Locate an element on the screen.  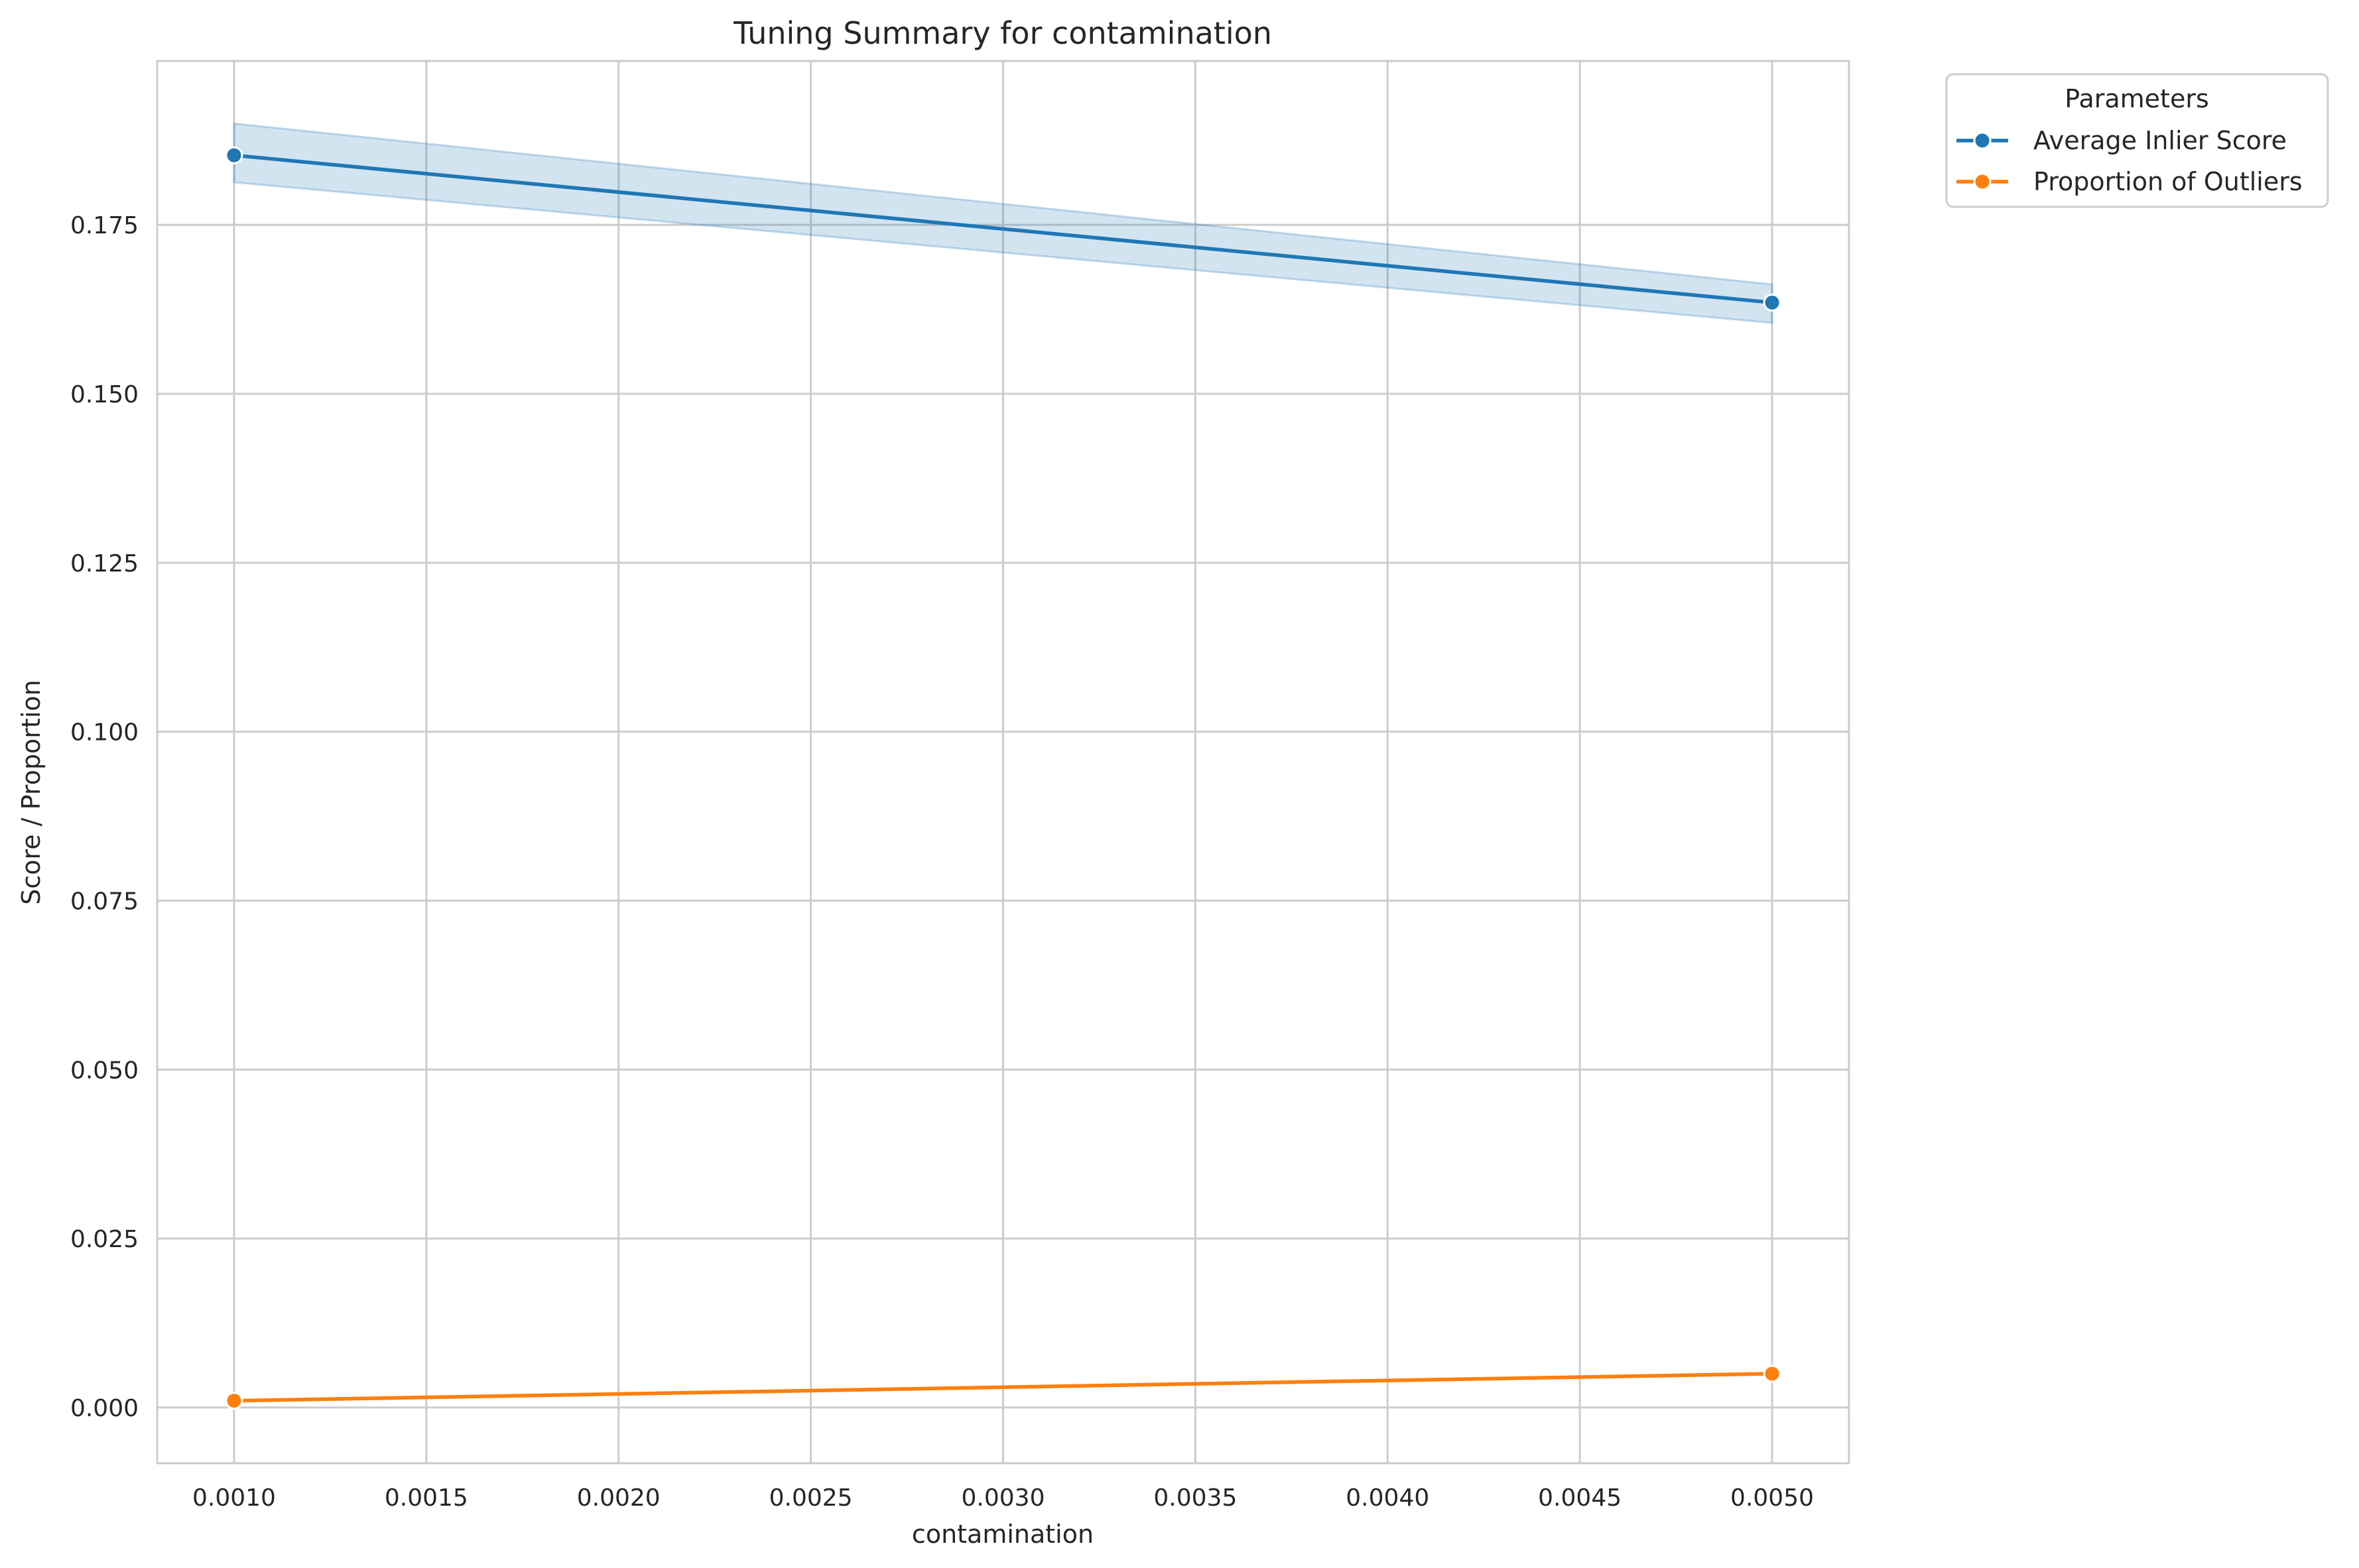
chart-title: Tuning Summary for contamination is located at coordinates (1002, 33).